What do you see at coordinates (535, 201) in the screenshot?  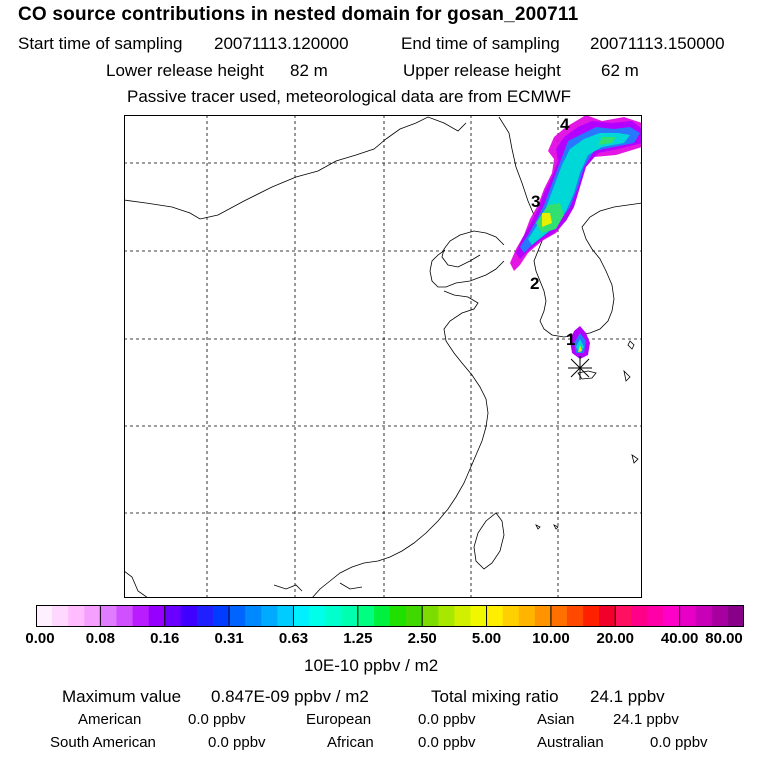 I see `day-marker-3: 3` at bounding box center [535, 201].